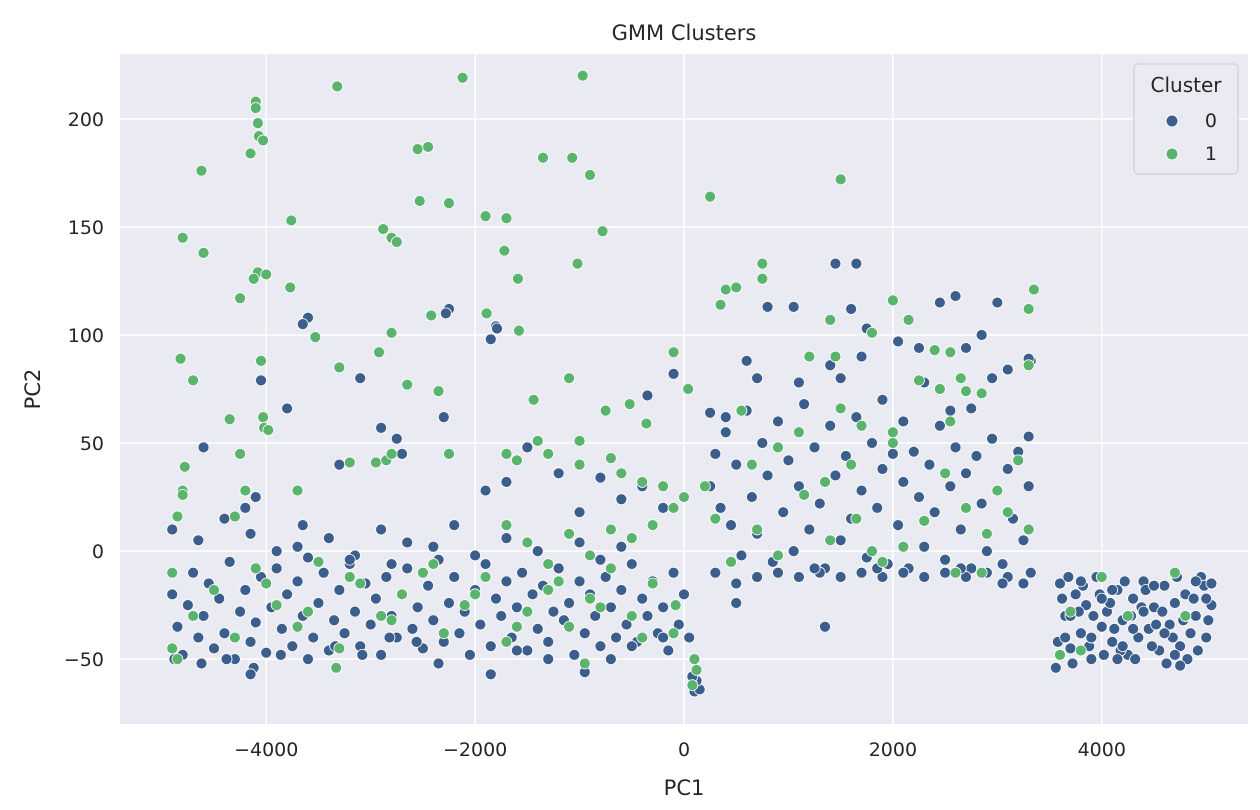 Image resolution: width=1260 pixels, height=810 pixels. Describe the element at coordinates (84, 660) in the screenshot. I see `y-tick-label: −50` at that location.